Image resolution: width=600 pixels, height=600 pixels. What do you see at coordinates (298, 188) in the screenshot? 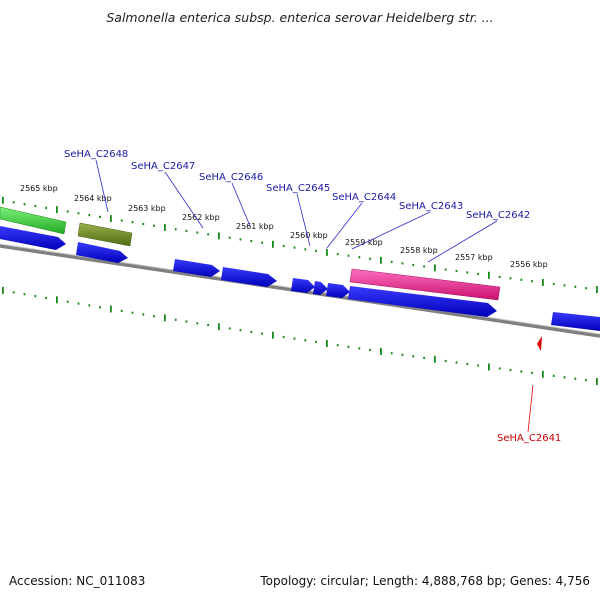
I see `gene-label: SeHA_C2645` at bounding box center [298, 188].